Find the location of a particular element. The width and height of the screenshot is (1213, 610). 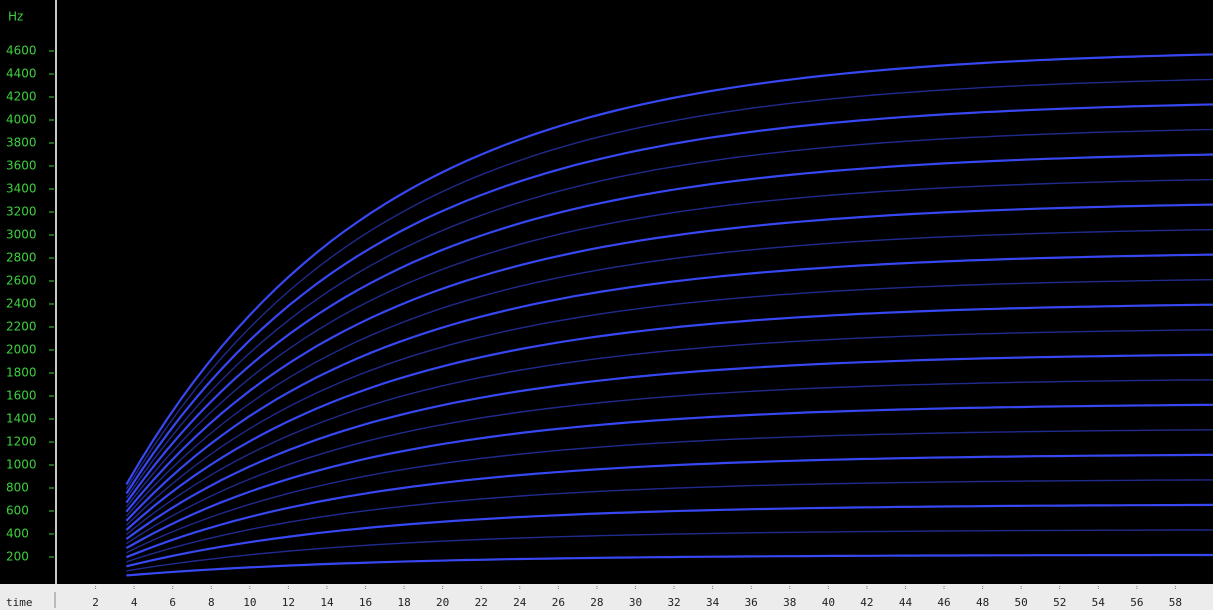

x-tick-label: 38 is located at coordinates (789, 602).